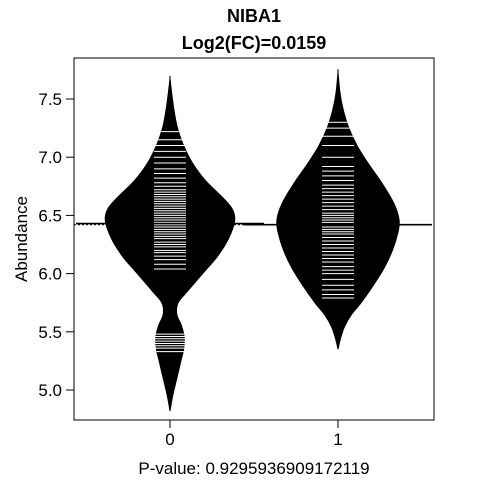 The height and width of the screenshot is (480, 480). I want to click on chart-title: NIBA1, so click(254, 16).